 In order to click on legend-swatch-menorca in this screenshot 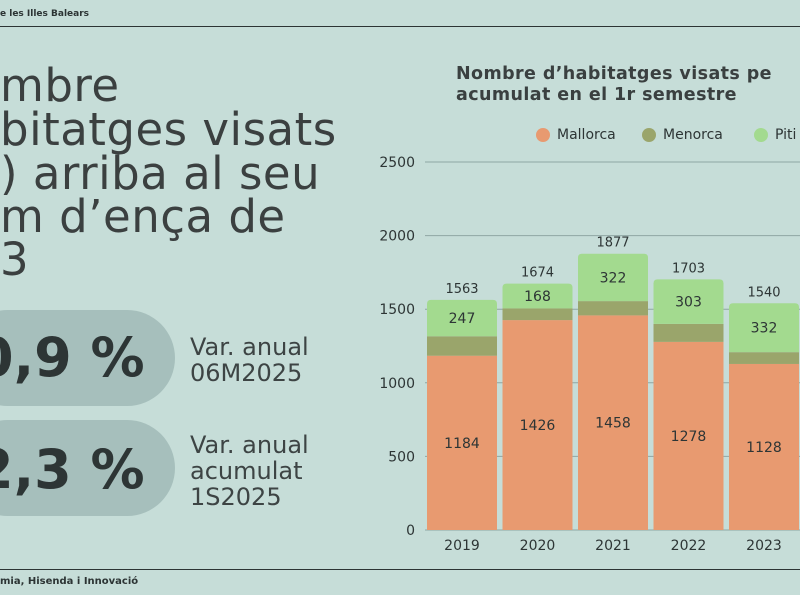, I will do `click(649, 135)`.